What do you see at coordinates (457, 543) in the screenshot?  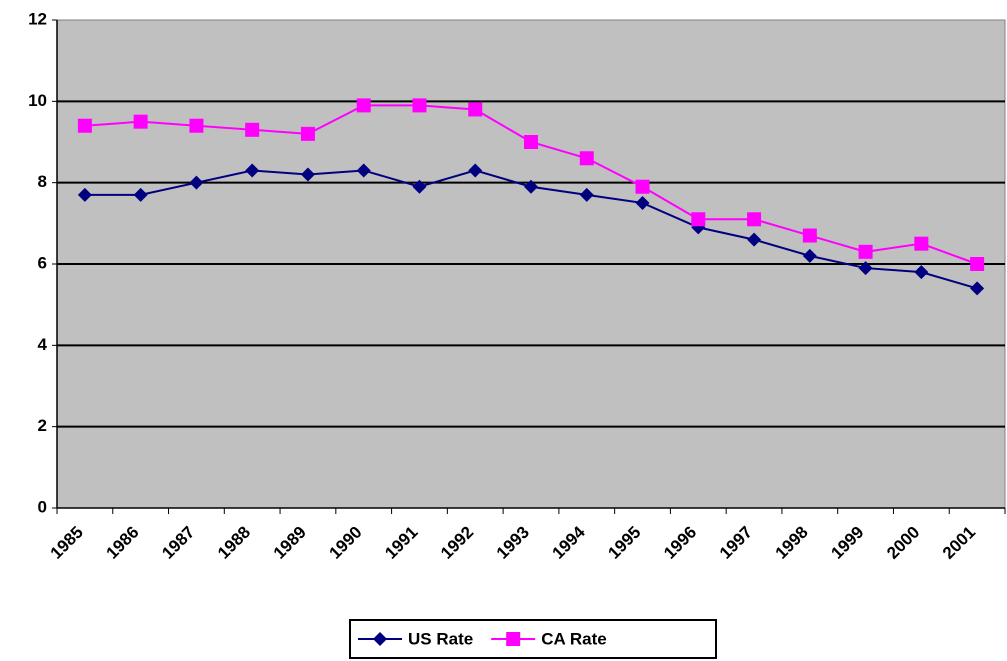 I see `x-tick-label: 1992` at bounding box center [457, 543].